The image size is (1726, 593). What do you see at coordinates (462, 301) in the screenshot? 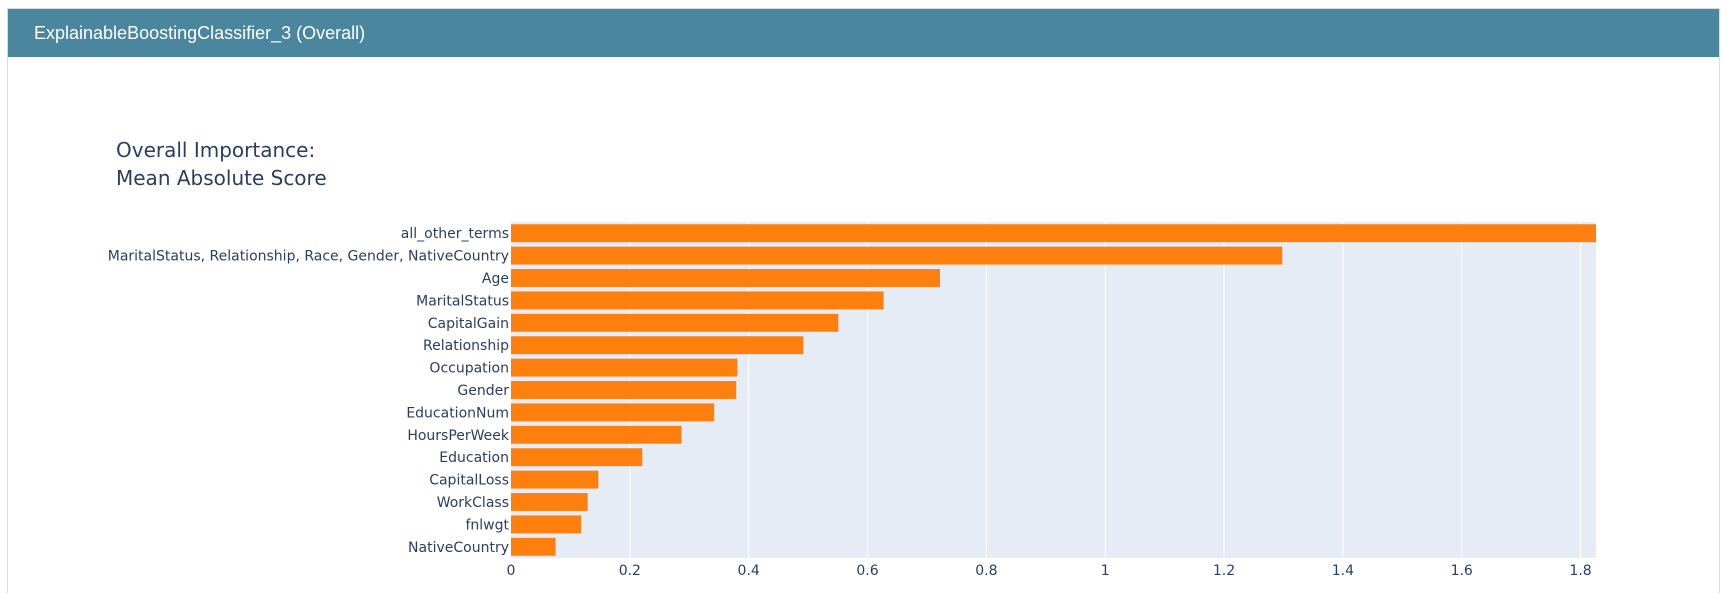
I see `y-tick-label: MaritalStatus` at bounding box center [462, 301].